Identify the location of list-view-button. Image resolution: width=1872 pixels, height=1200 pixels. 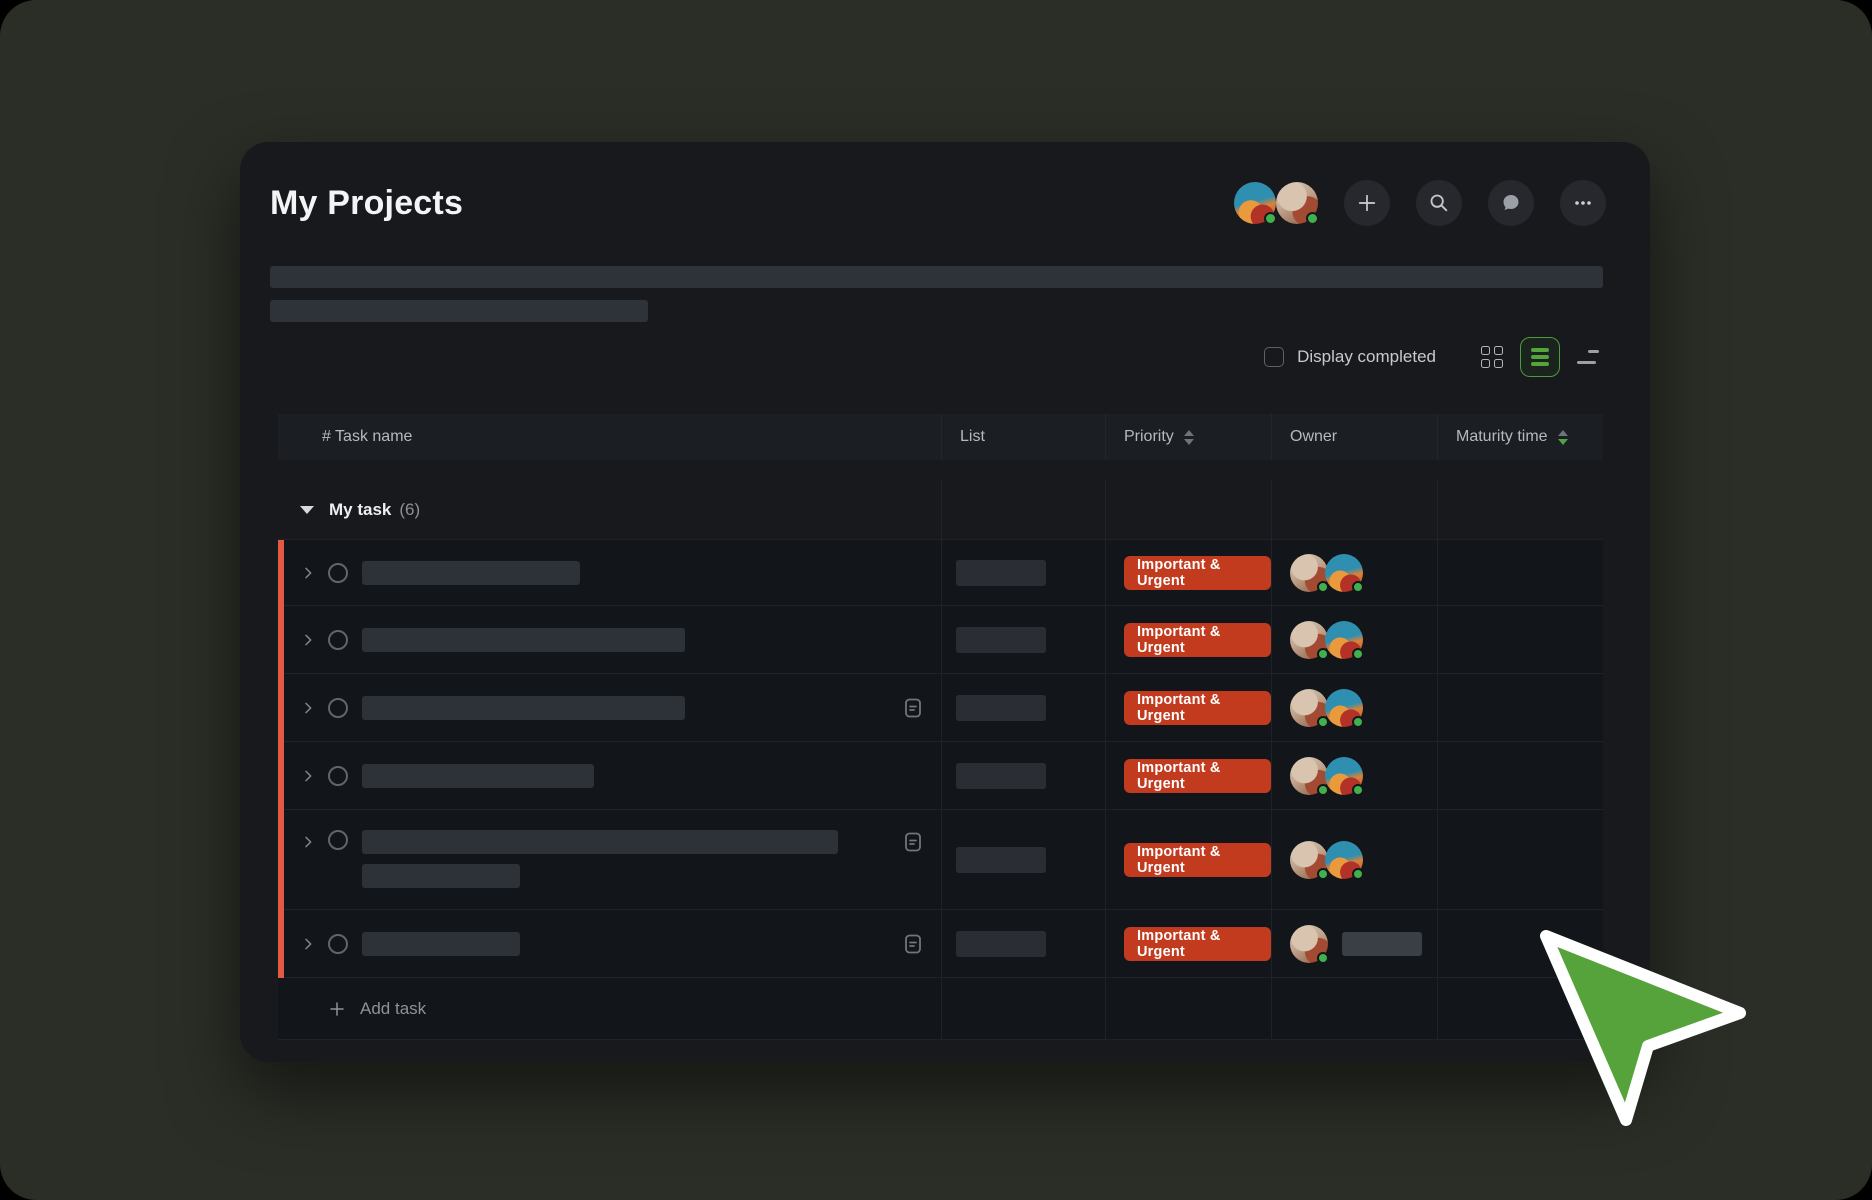
(1540, 357).